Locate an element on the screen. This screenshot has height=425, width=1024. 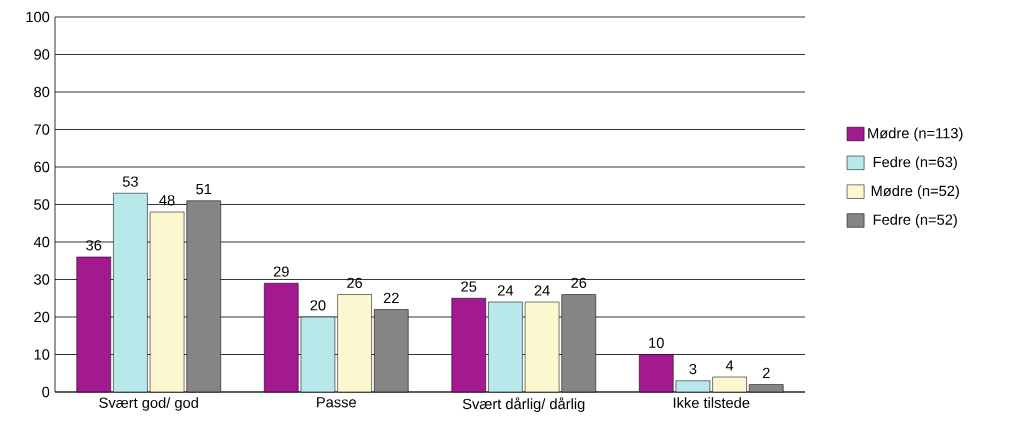
data-label: 29 is located at coordinates (281, 271).